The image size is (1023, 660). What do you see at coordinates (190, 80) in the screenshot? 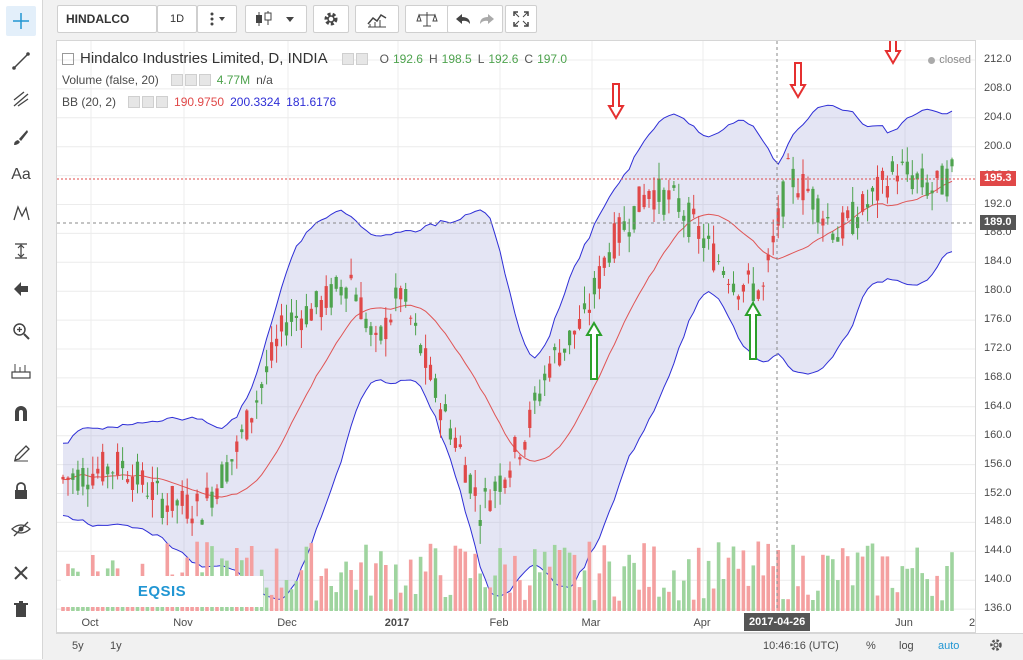
I see `volume-actions` at bounding box center [190, 80].